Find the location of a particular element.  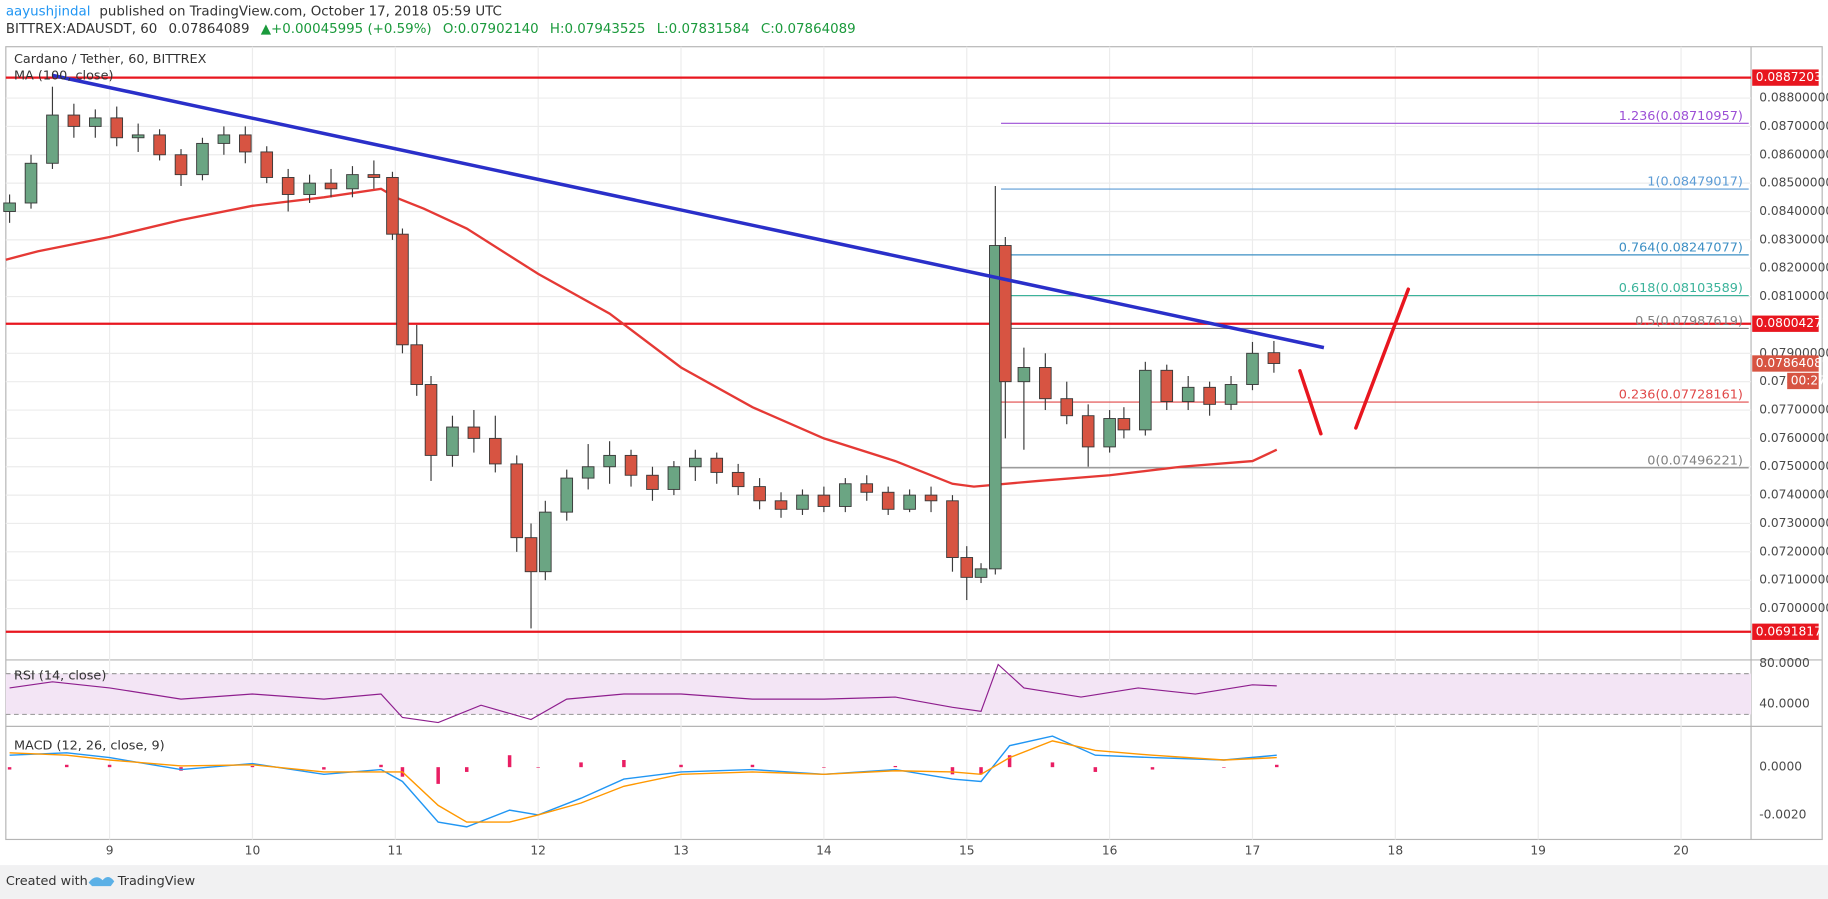

footer-created: Created with is located at coordinates (47, 881).